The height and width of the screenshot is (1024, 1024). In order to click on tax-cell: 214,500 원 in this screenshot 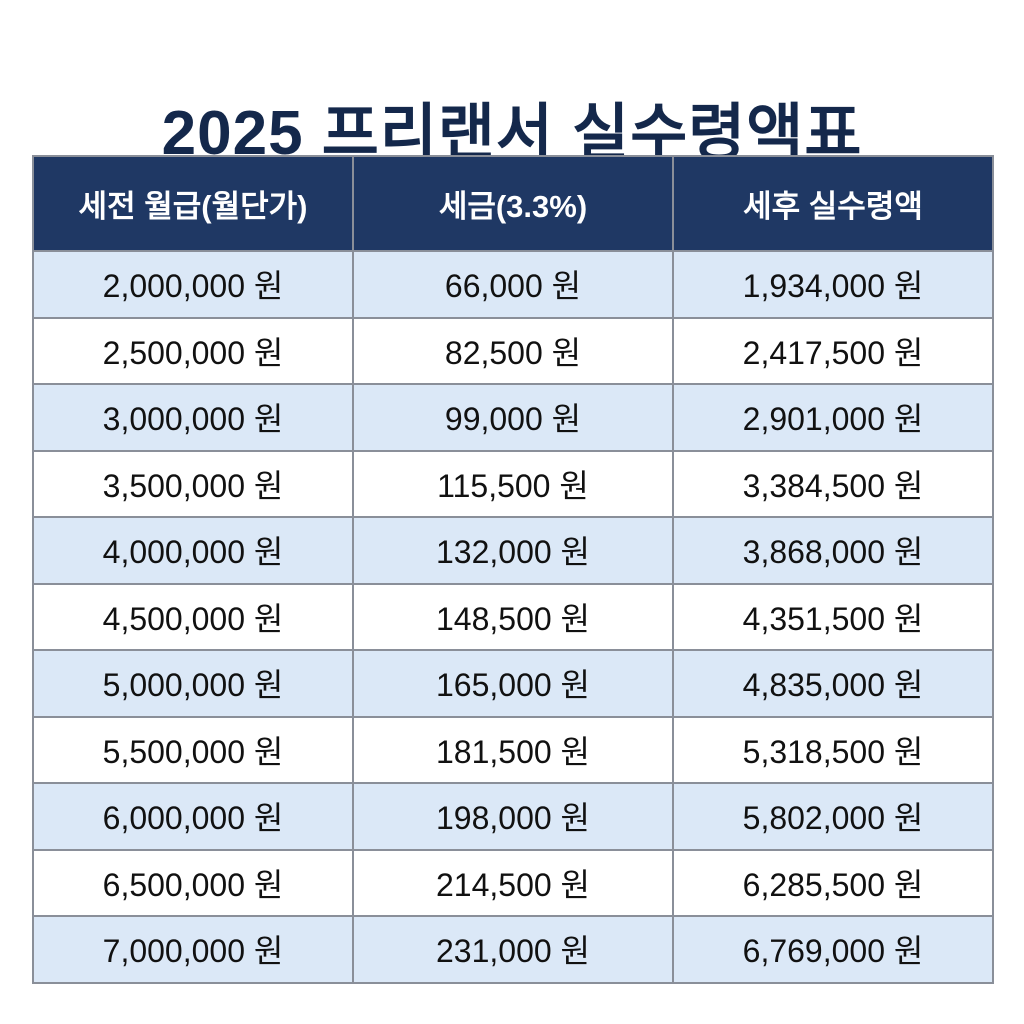, I will do `click(513, 882)`.